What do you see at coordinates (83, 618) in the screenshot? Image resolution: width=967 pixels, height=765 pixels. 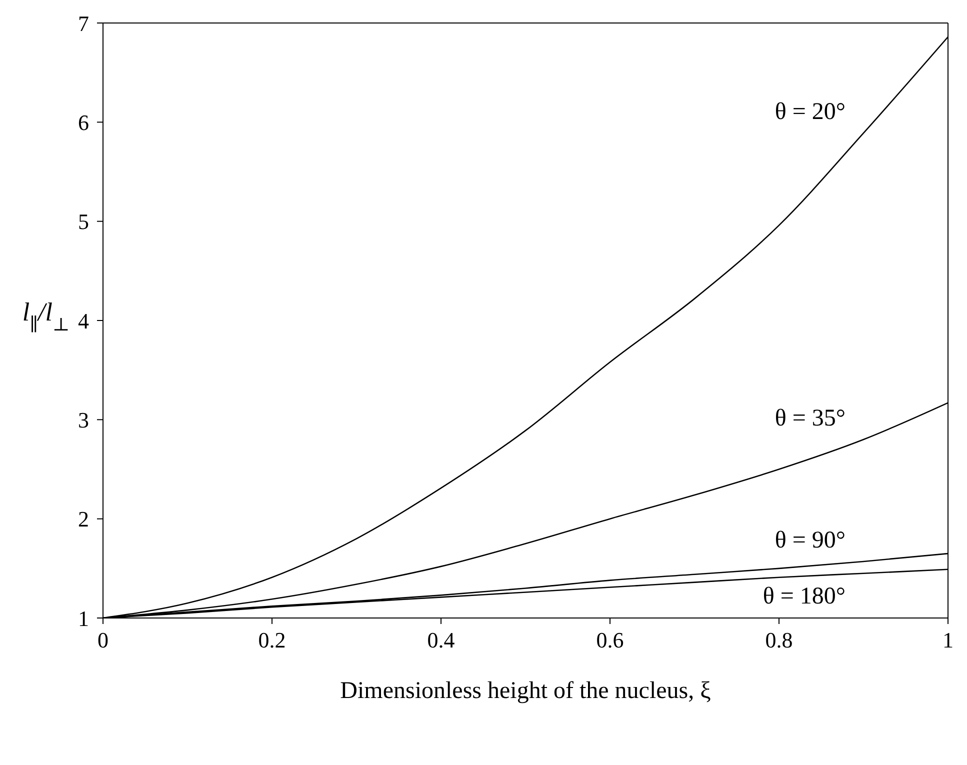 I see `y-tick-label: 1` at bounding box center [83, 618].